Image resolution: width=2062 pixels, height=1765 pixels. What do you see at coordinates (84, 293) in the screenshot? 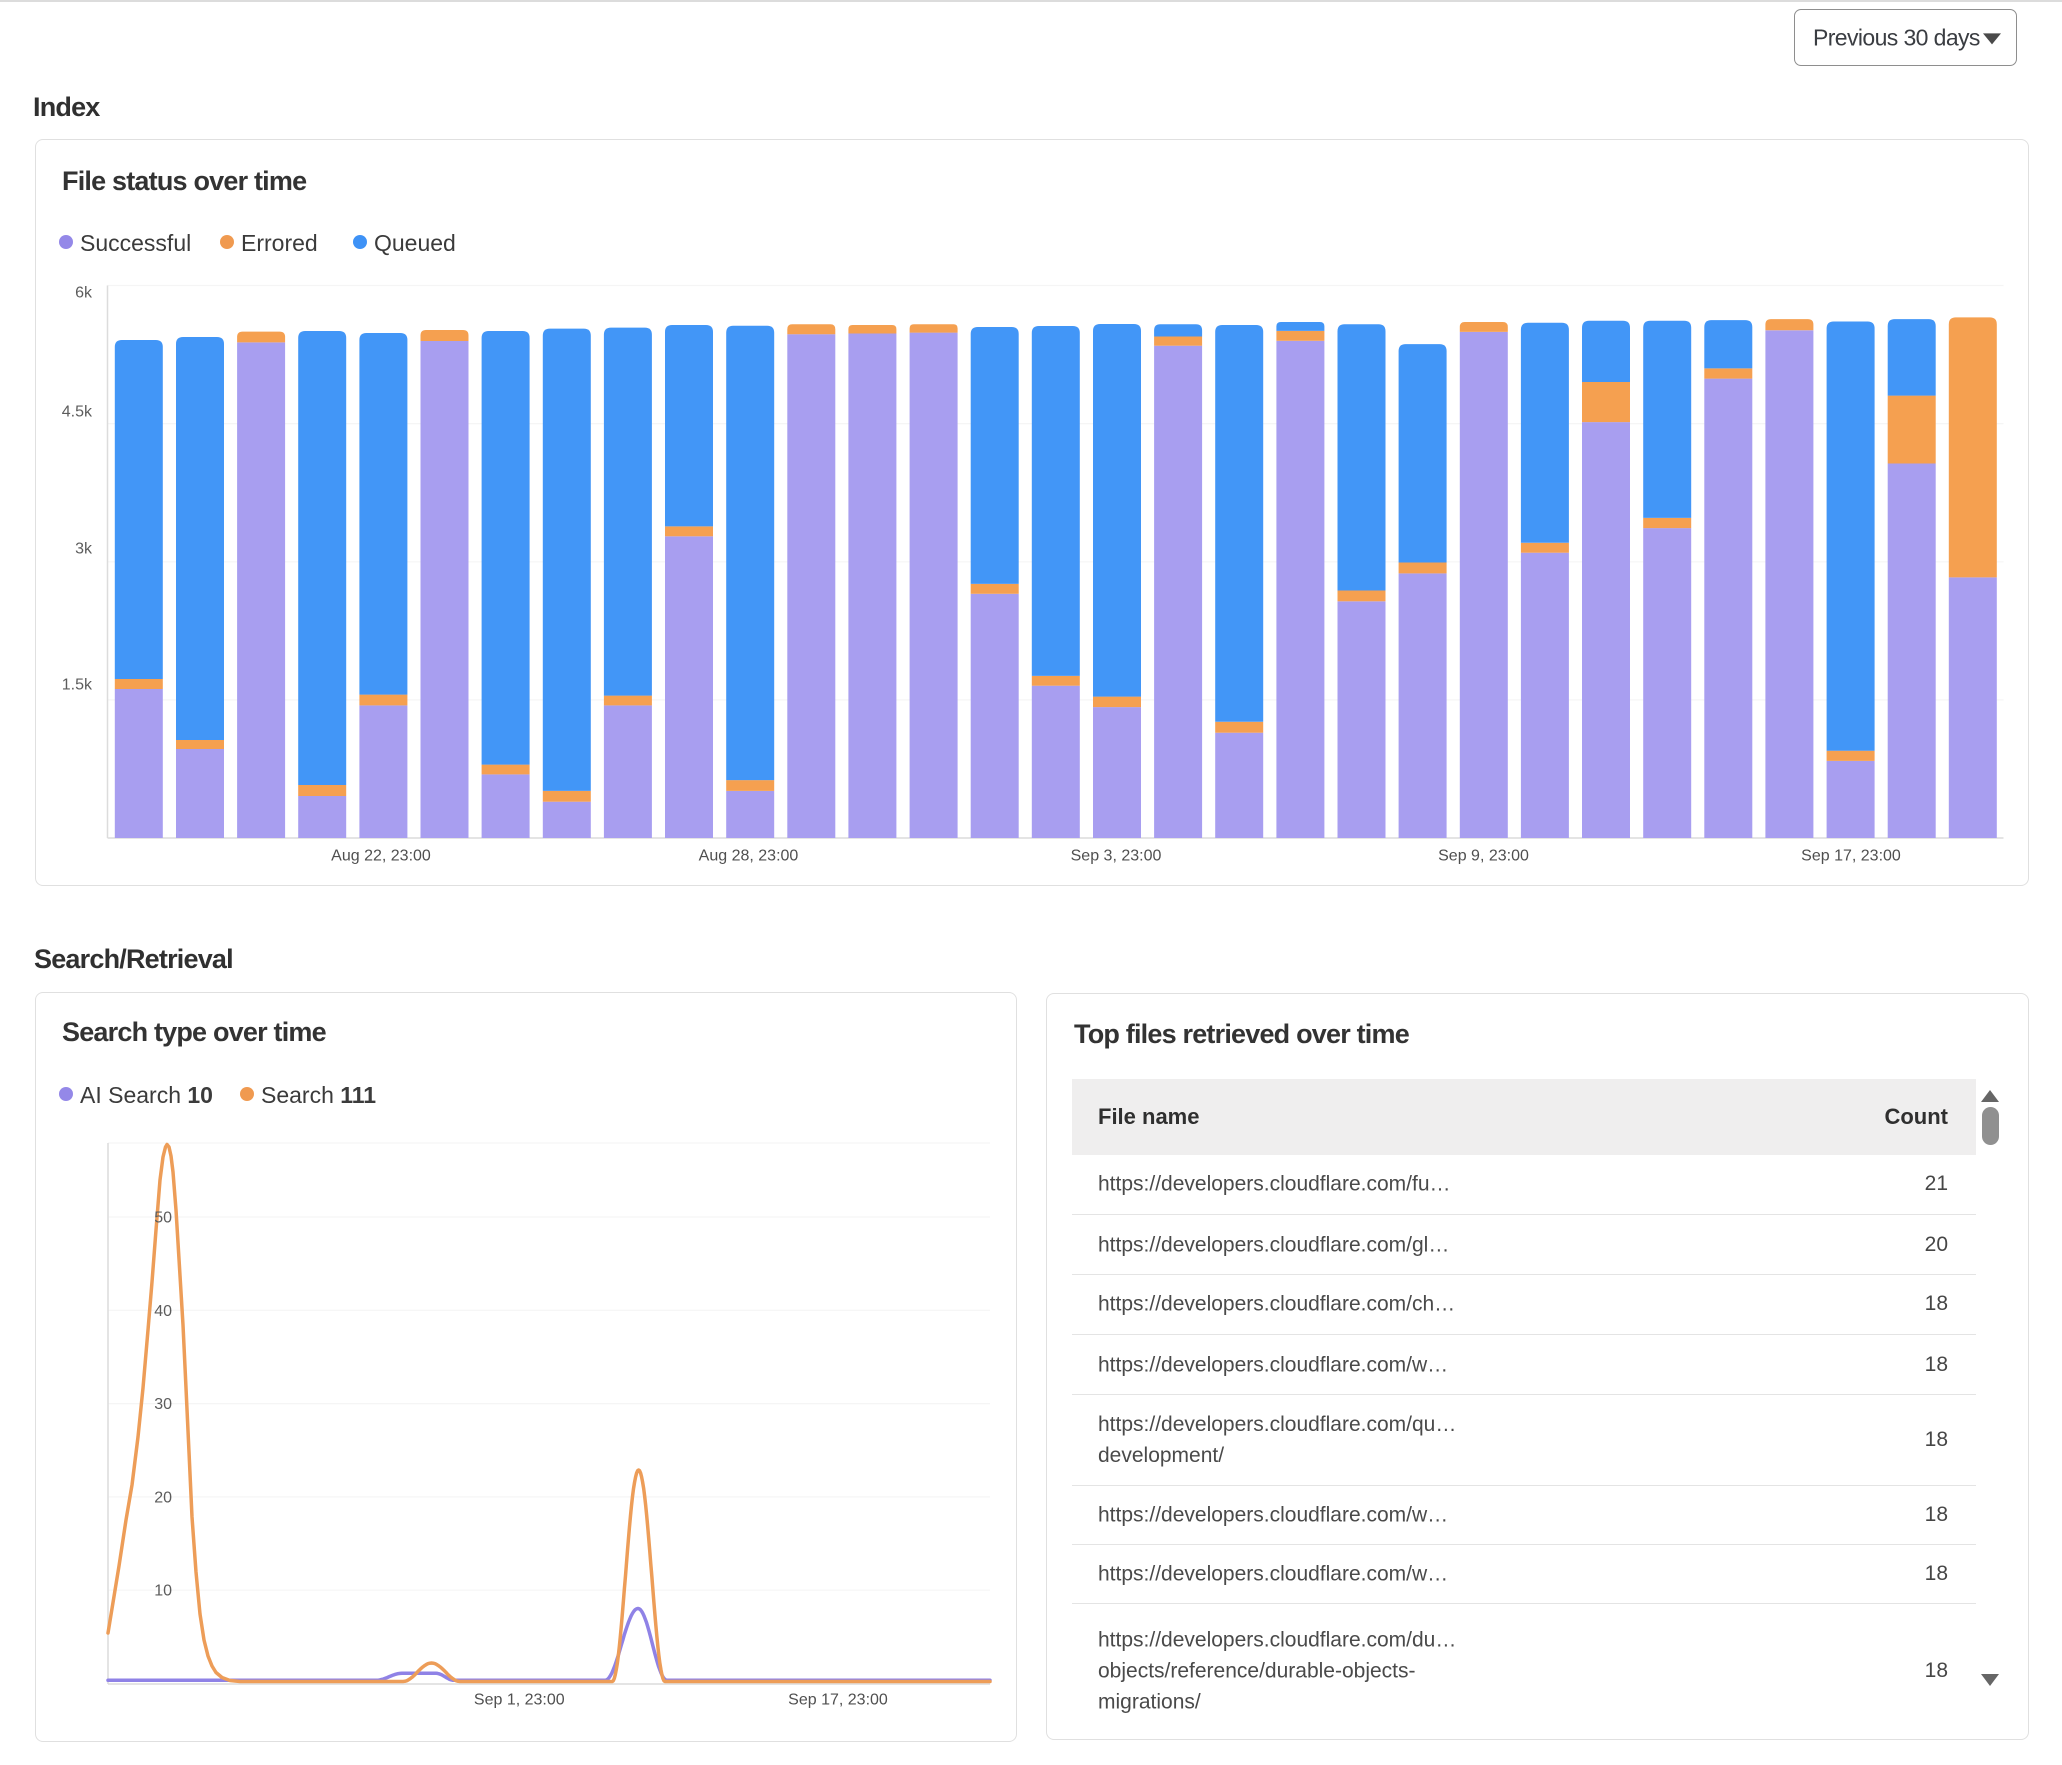
I see `svg-text: 6k` at bounding box center [84, 293].